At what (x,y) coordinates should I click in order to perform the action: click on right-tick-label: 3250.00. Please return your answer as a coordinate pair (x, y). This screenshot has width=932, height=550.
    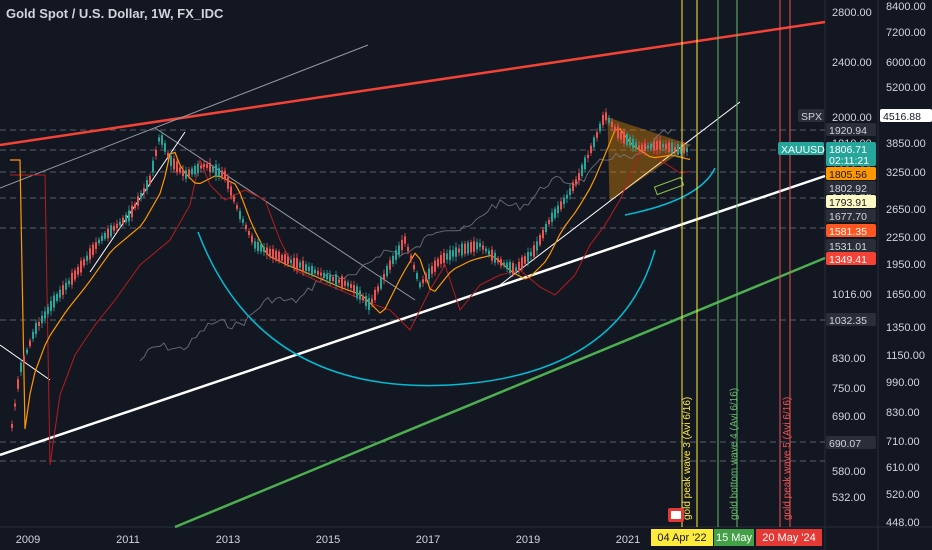
    Looking at the image, I should click on (906, 173).